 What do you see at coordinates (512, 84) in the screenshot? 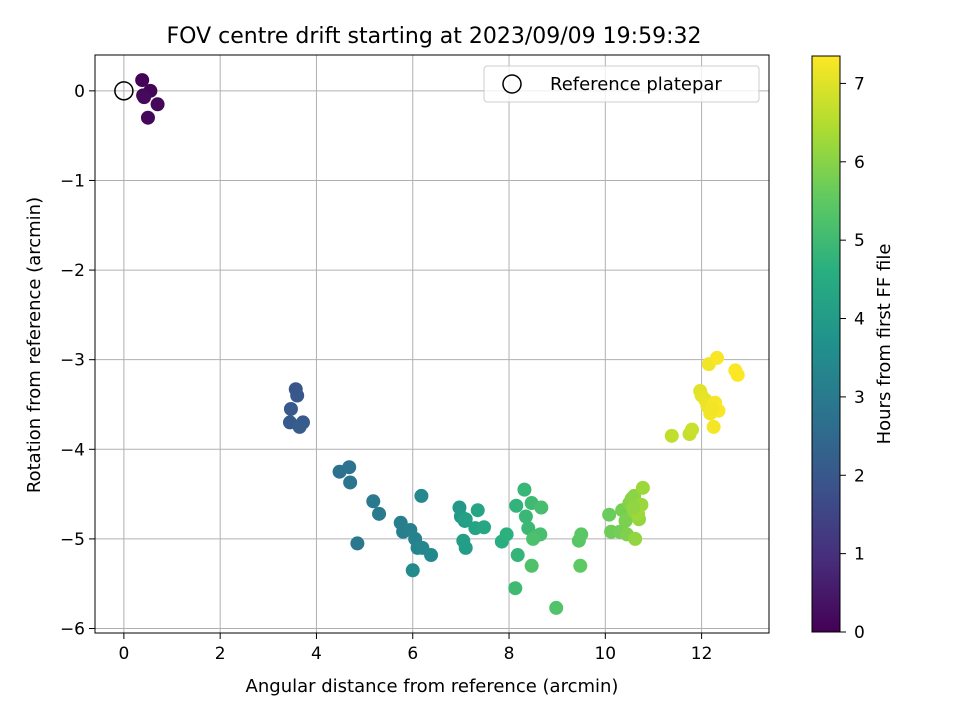
I see `legend-open-circle-icon` at bounding box center [512, 84].